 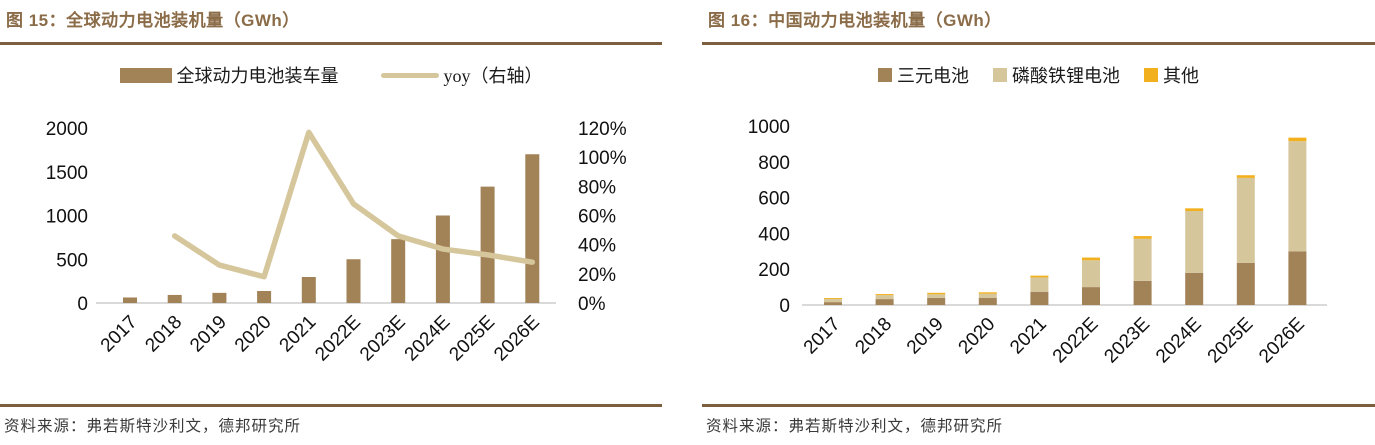 I want to click on legend-item-lfp: 磷酸铁锂电池, so click(x=1056, y=75).